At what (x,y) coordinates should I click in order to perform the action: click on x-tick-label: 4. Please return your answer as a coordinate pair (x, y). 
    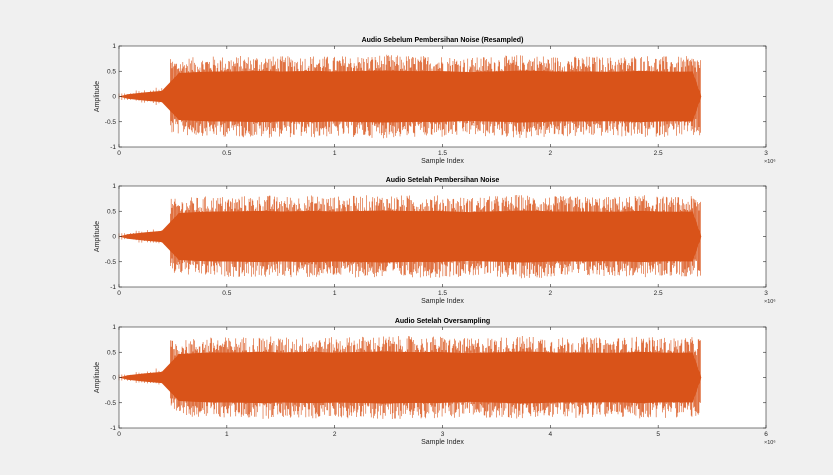
    Looking at the image, I should click on (551, 434).